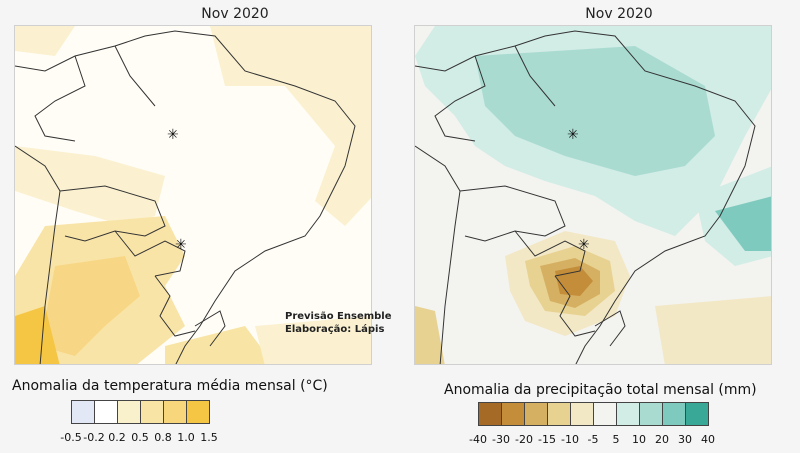  Describe the element at coordinates (186, 437) in the screenshot. I see `legend-tick-label: 1.0` at that location.